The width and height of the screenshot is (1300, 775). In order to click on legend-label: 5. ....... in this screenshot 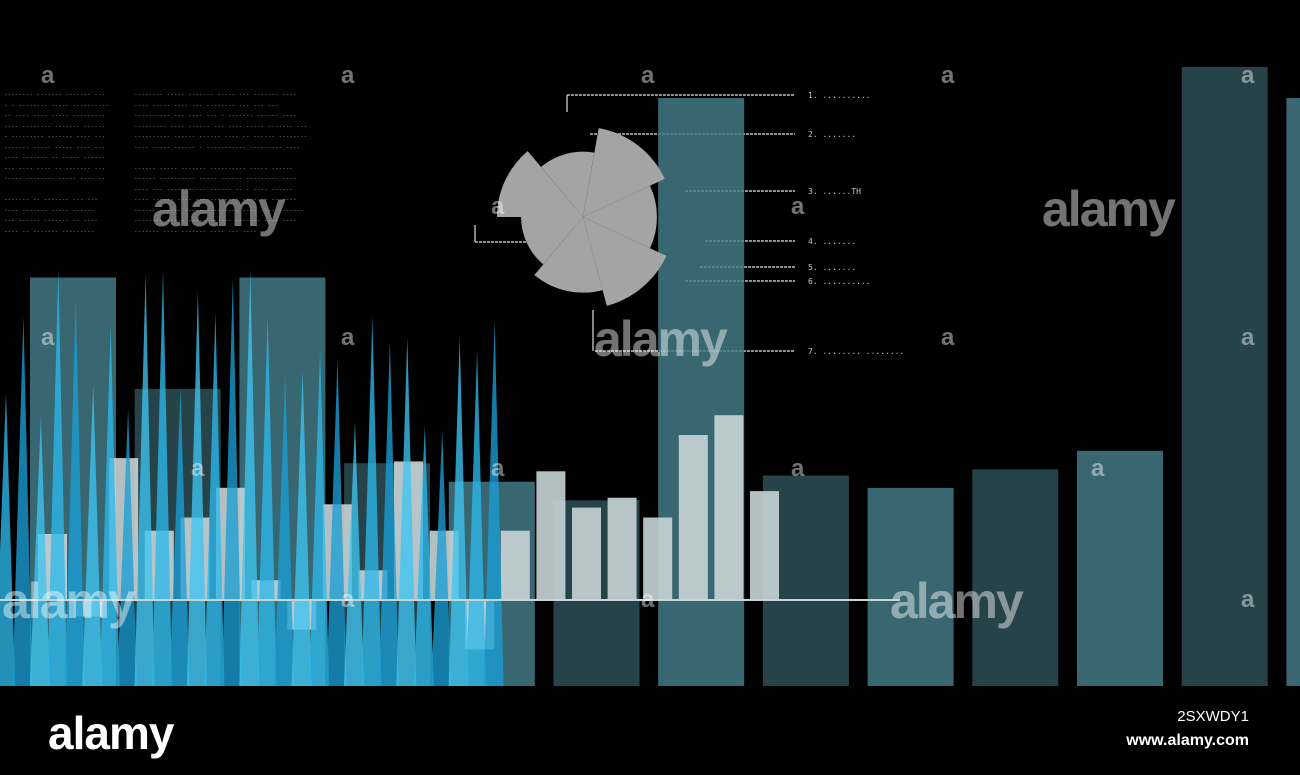, I will do `click(832, 267)`.